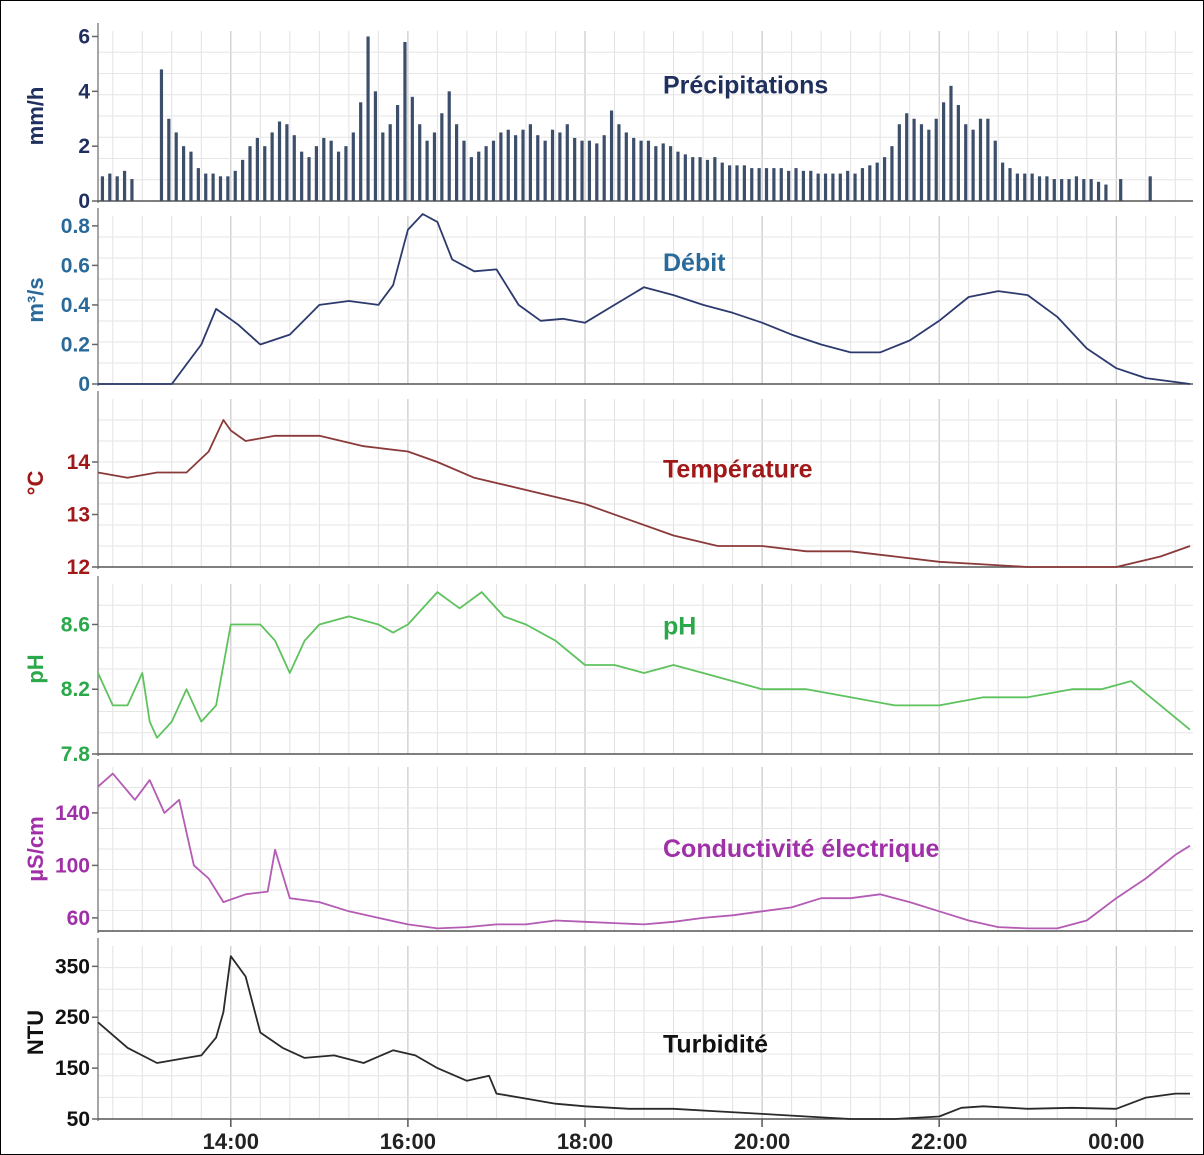 This screenshot has height=1155, width=1204. Describe the element at coordinates (78, 1119) in the screenshot. I see `y-tick-label: 50` at that location.